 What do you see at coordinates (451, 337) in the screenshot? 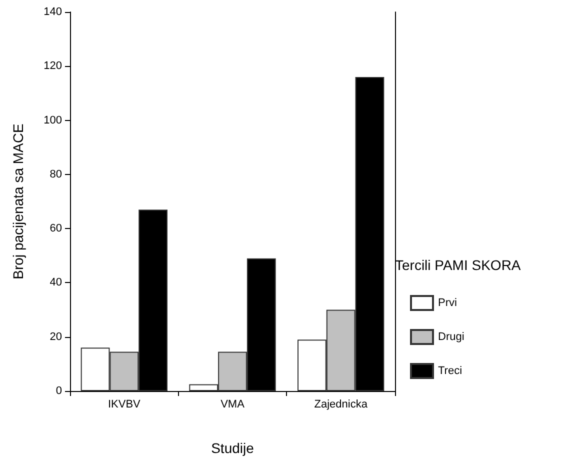
I see `legend-label: Drugi` at bounding box center [451, 337].